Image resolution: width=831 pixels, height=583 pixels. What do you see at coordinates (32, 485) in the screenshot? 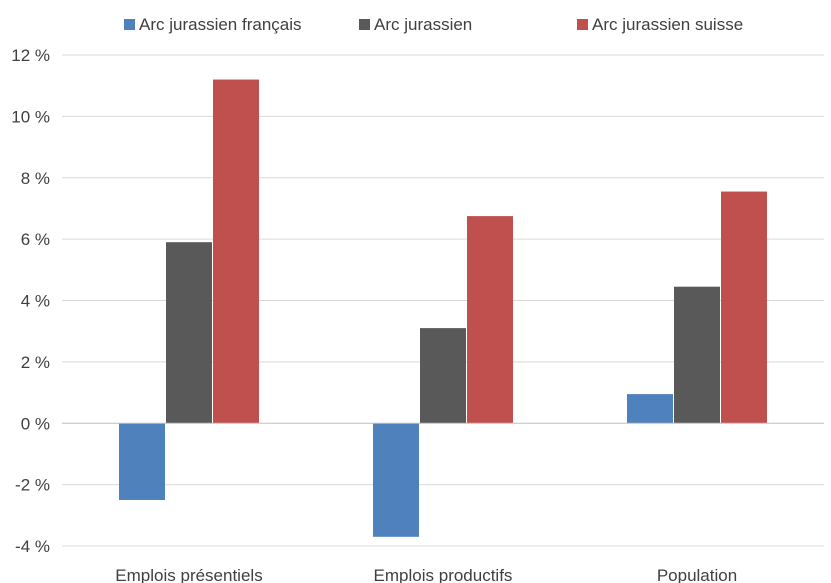
I see `y-tick-label: -2 %` at bounding box center [32, 485].